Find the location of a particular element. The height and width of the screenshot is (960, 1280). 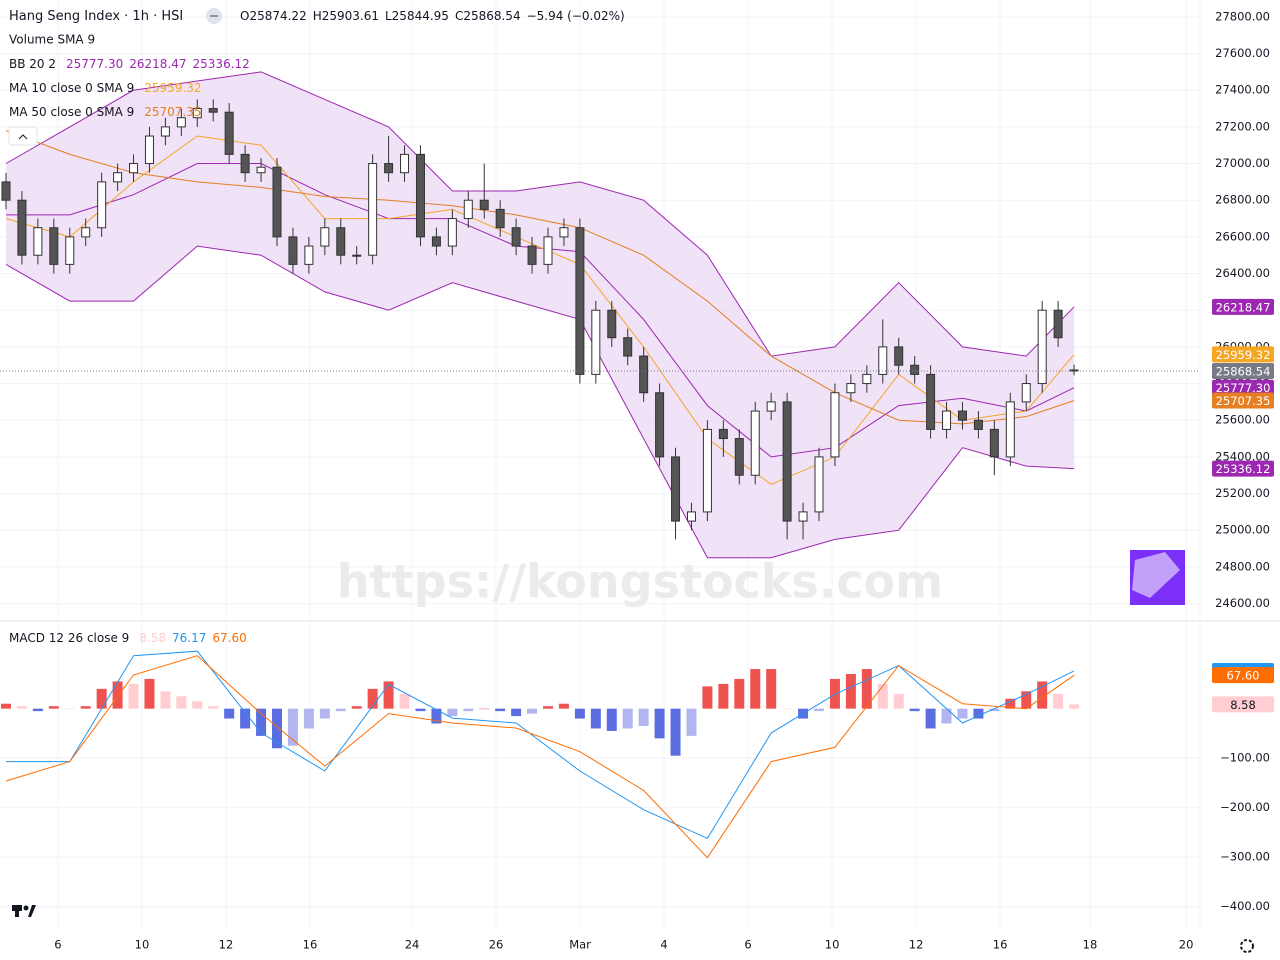

legend-value: 25959.32 is located at coordinates (172, 88).